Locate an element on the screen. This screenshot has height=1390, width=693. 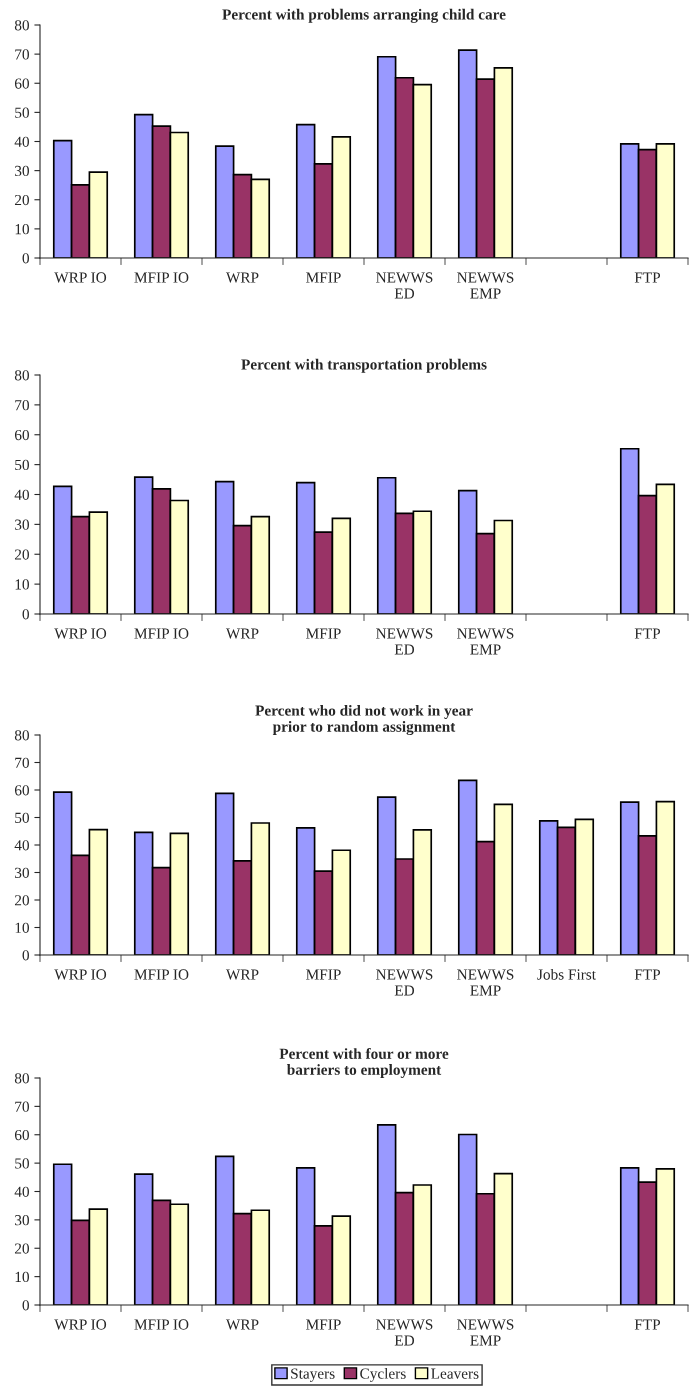
chart-title: Percent with problems arranging child care is located at coordinates (364, 15).